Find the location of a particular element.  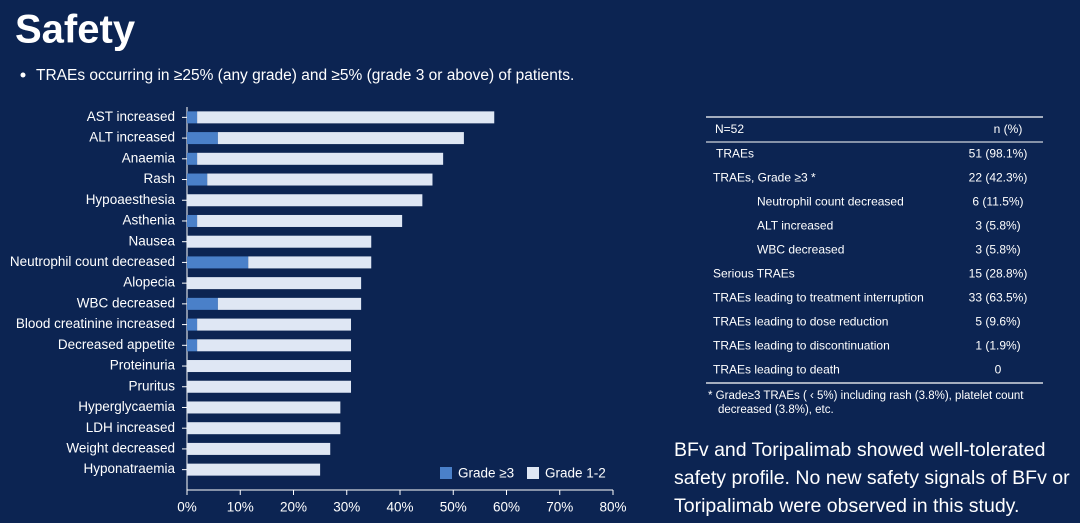

x-tick-label: 60% is located at coordinates (506, 507).